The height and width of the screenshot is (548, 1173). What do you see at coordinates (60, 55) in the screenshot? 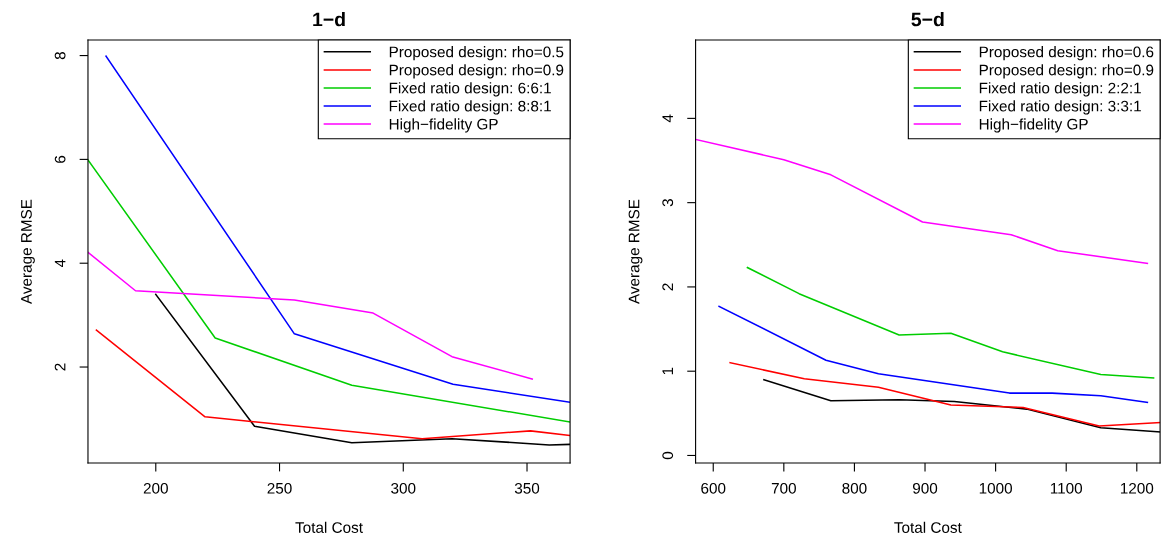
I see `y-tick-label: 8` at bounding box center [60, 55].